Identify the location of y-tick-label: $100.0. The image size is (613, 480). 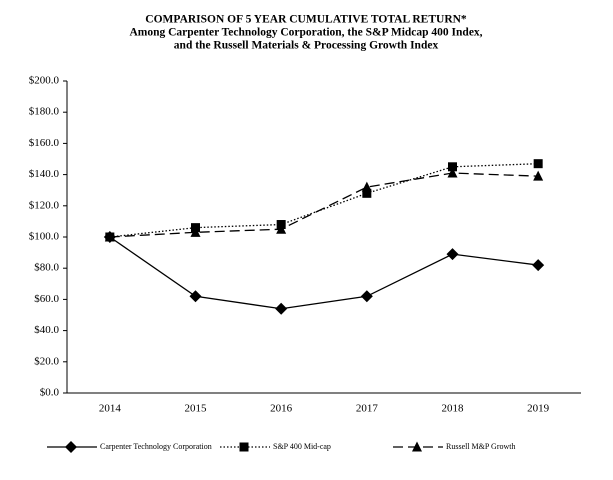
(44, 237).